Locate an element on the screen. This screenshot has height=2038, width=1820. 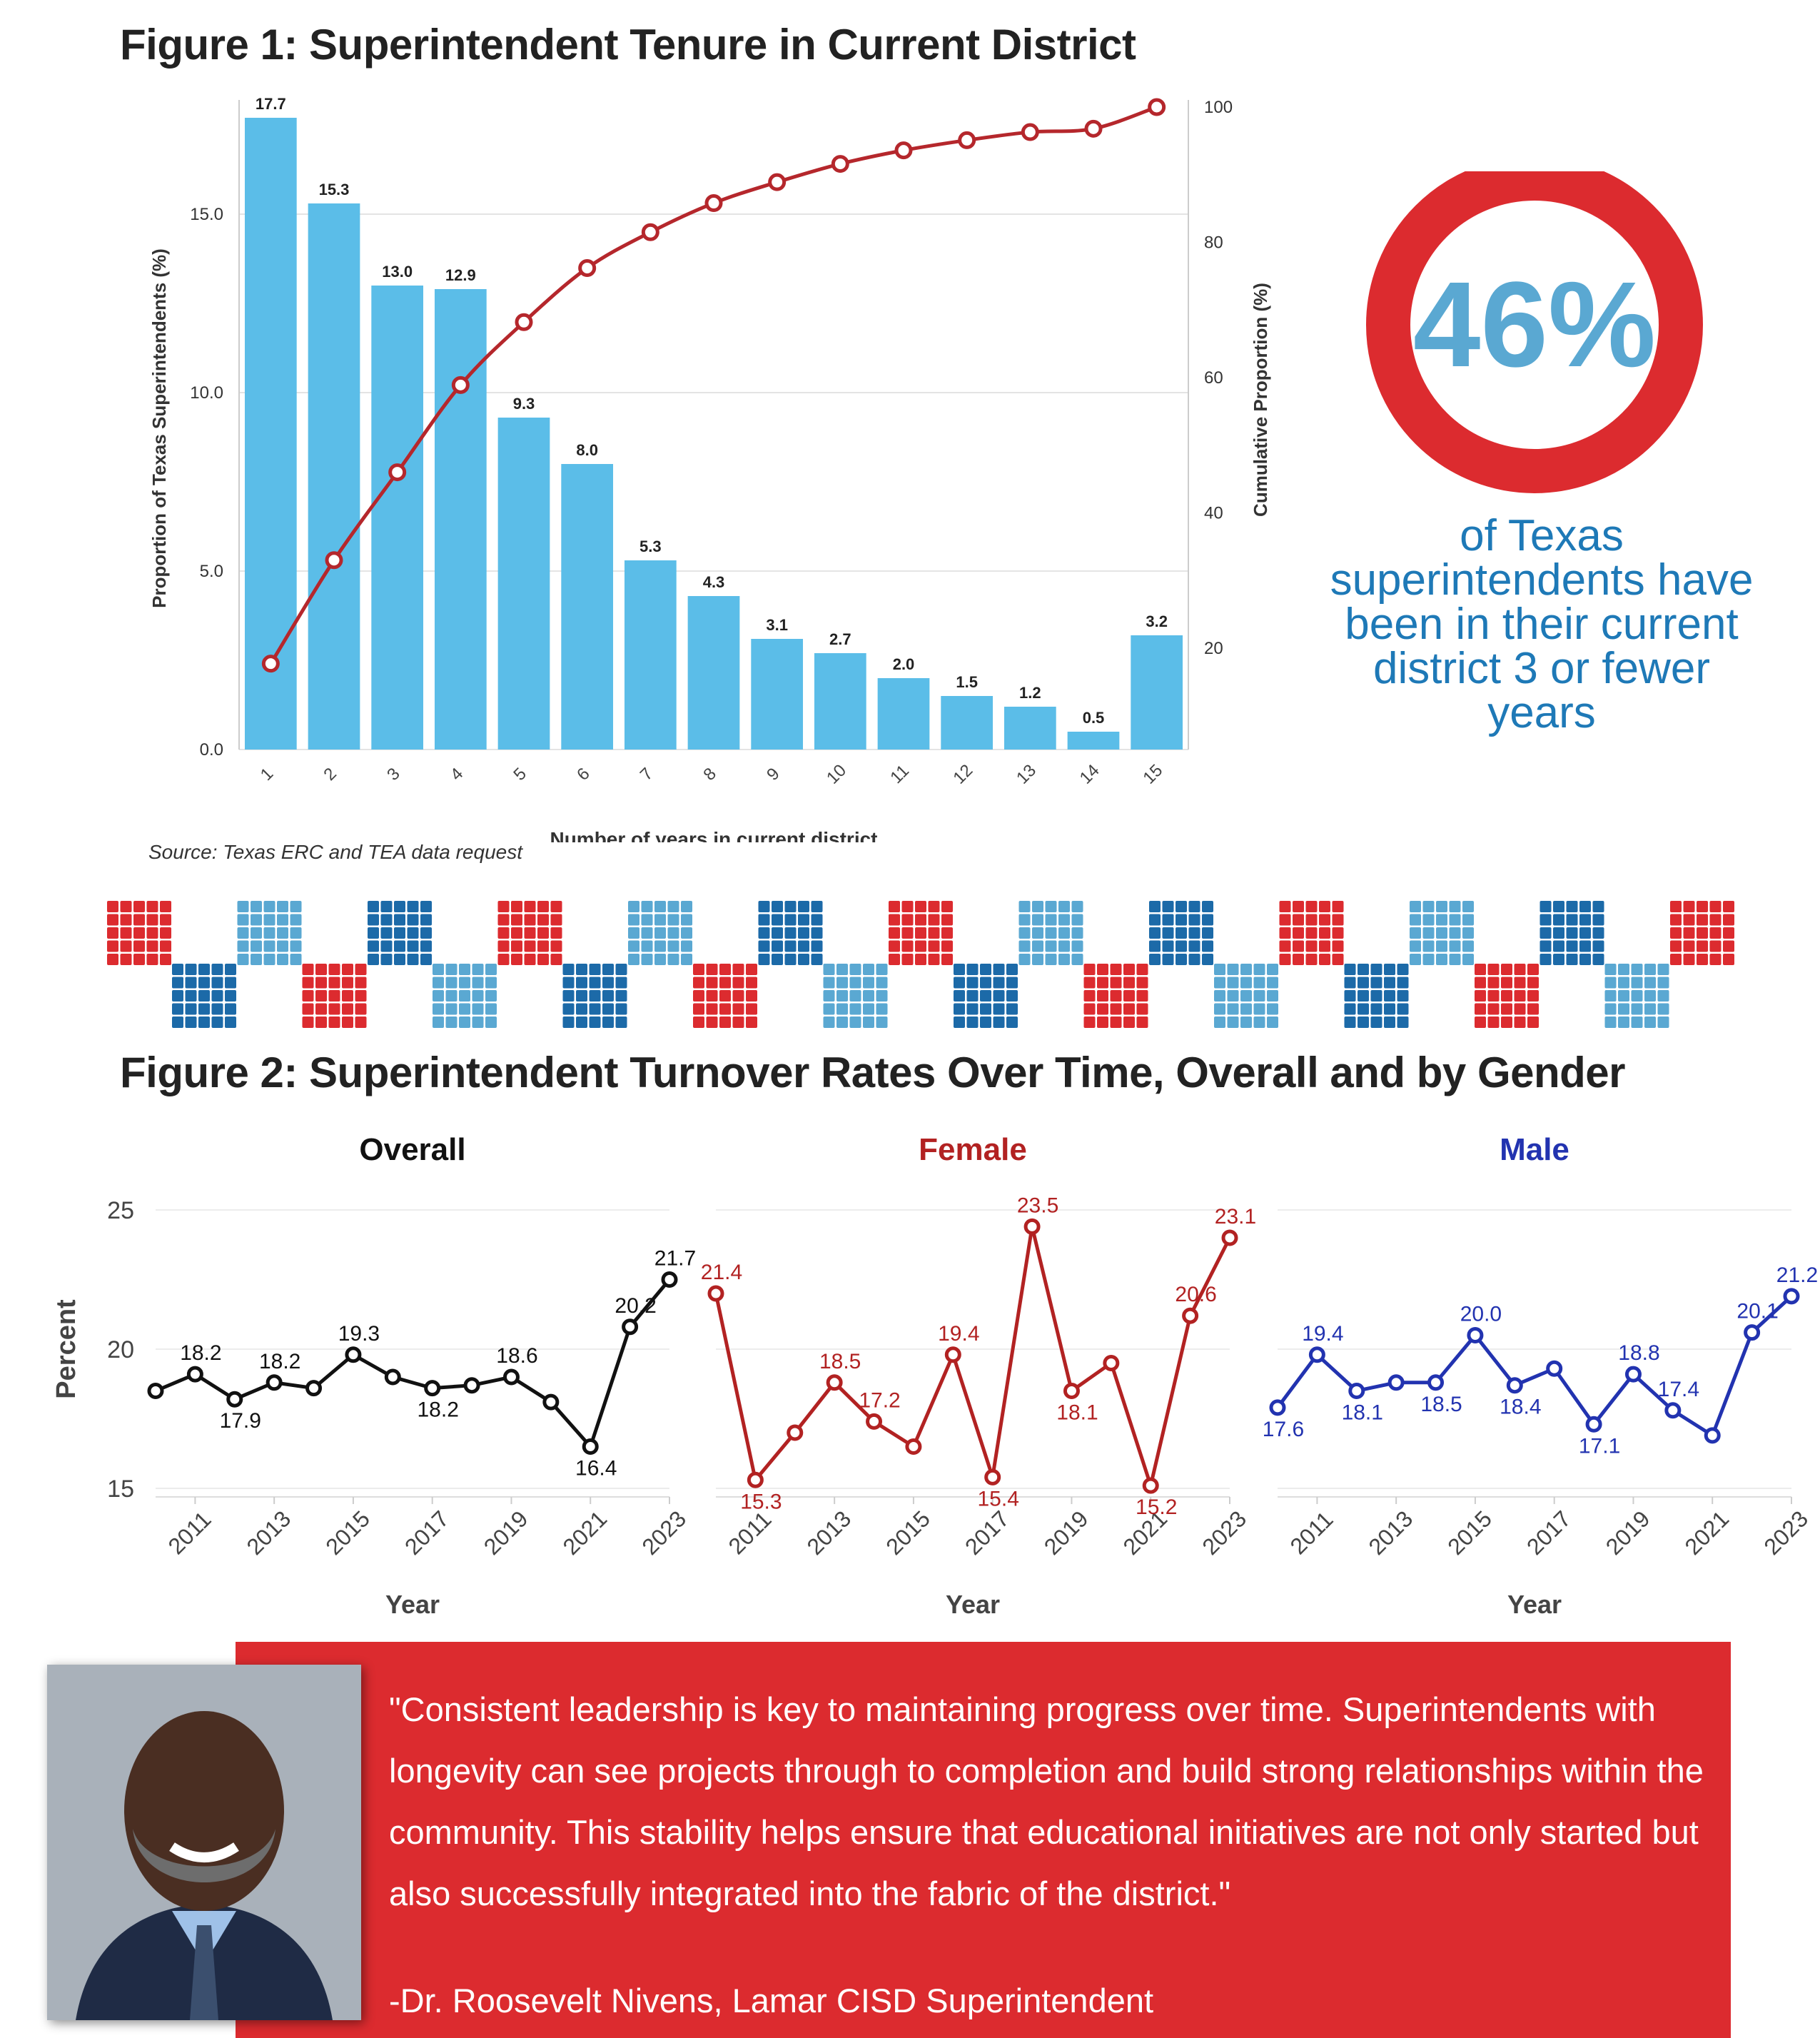
bar is located at coordinates (1157, 692).